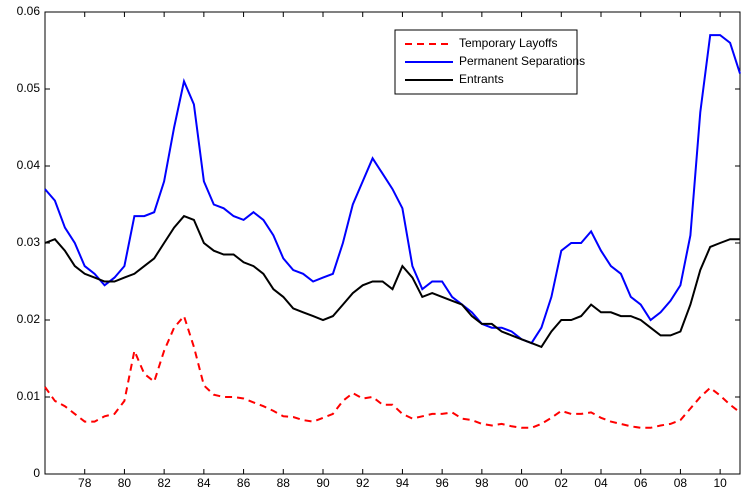  What do you see at coordinates (284, 483) in the screenshot?
I see `x-tick-label: 88` at bounding box center [284, 483].